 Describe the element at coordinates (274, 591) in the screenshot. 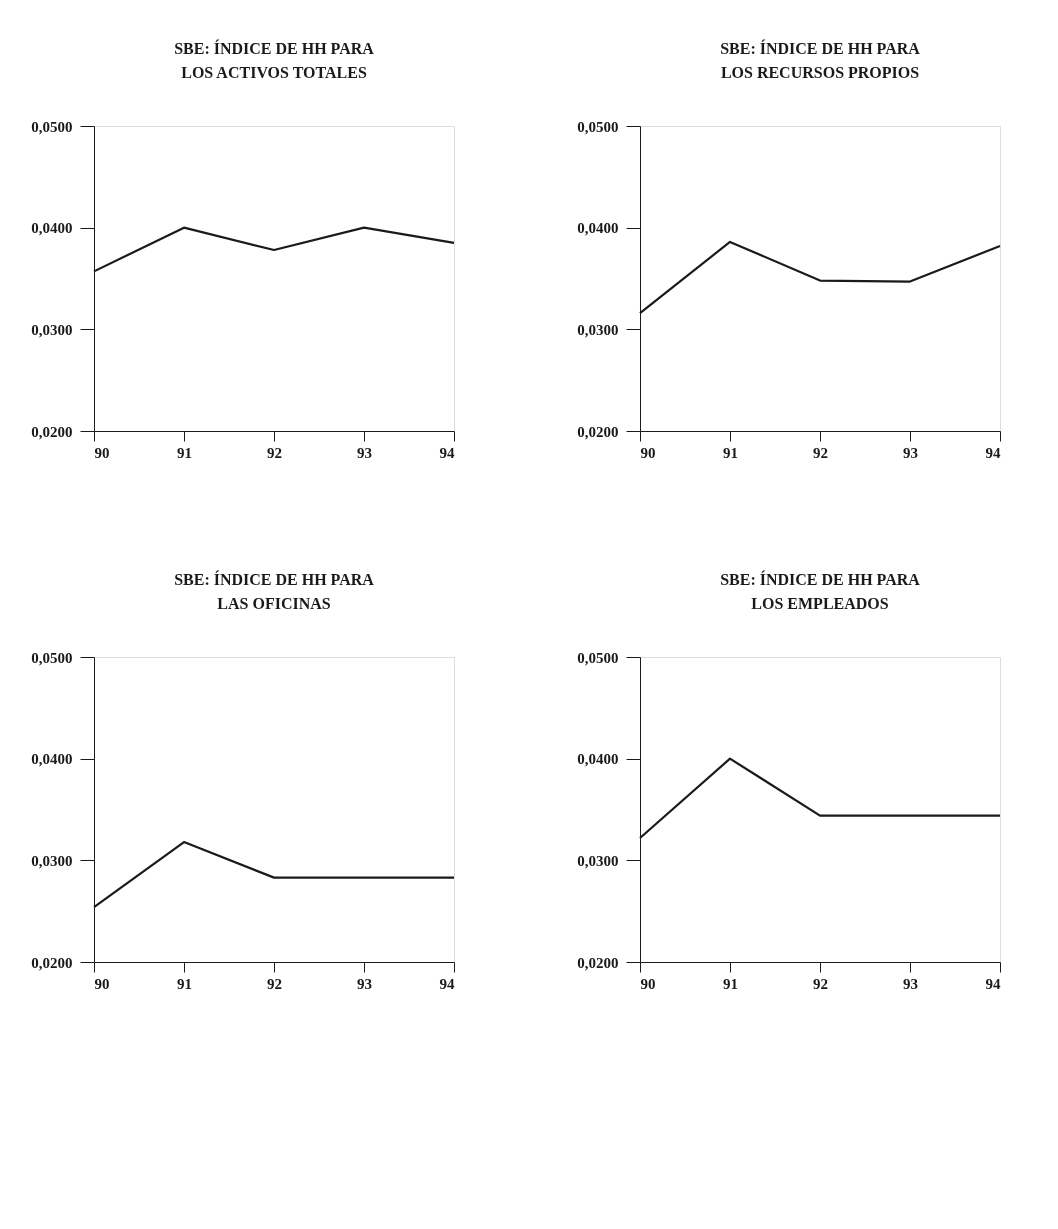

I see `chart-title: SBE: ÍNDICE DE HH PARA LAS OFICINAS` at that location.